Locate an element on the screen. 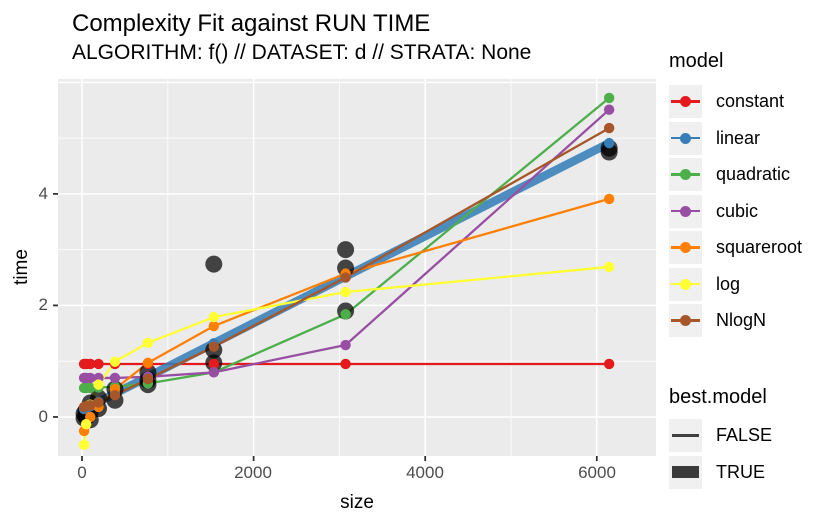 The image size is (830, 529). legend-item-linear: linear is located at coordinates (735, 138).